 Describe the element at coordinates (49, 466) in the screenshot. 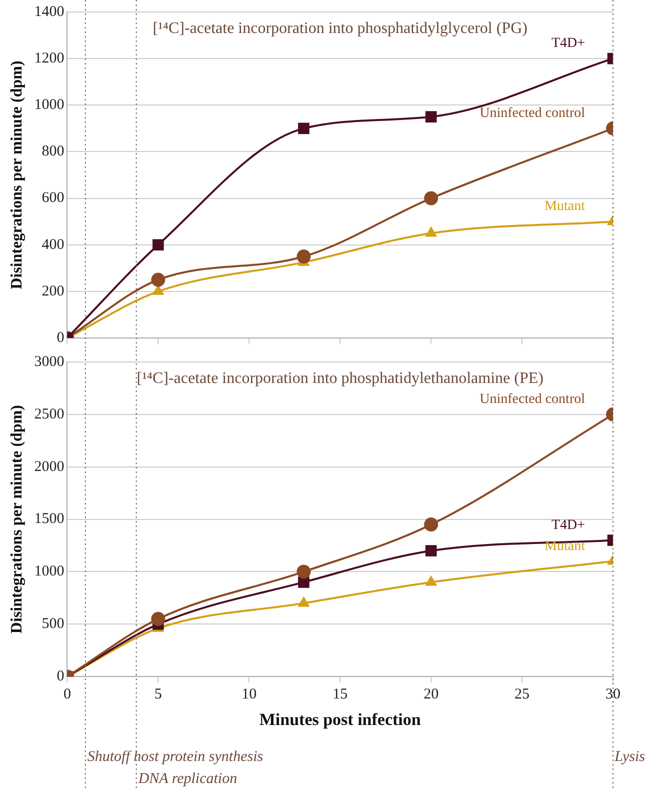

I see `y-tick-label: 2000` at that location.